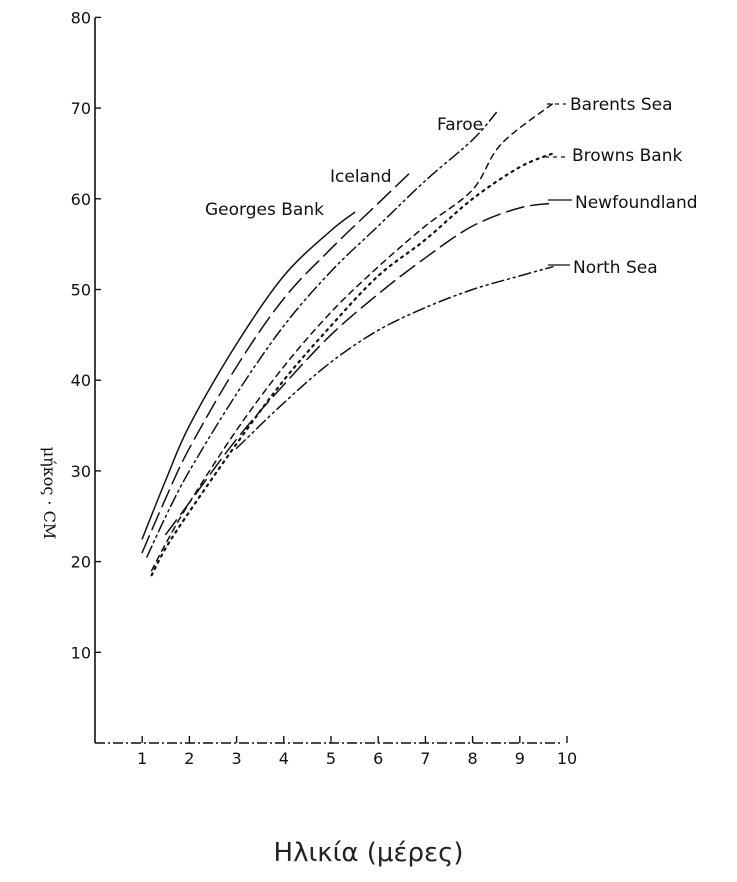  What do you see at coordinates (394, 357) in the screenshot?
I see `series-line-north-sea` at bounding box center [394, 357].